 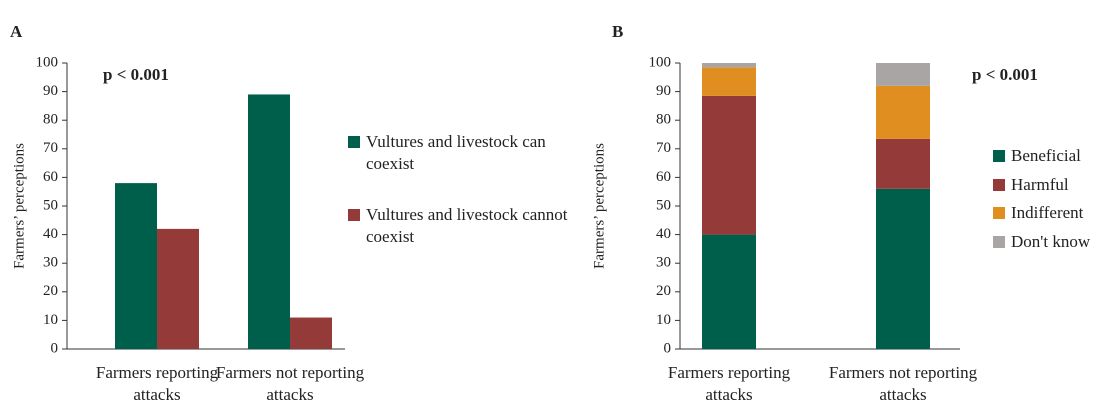 I want to click on legend-label: Beneficial, so click(x=1046, y=155).